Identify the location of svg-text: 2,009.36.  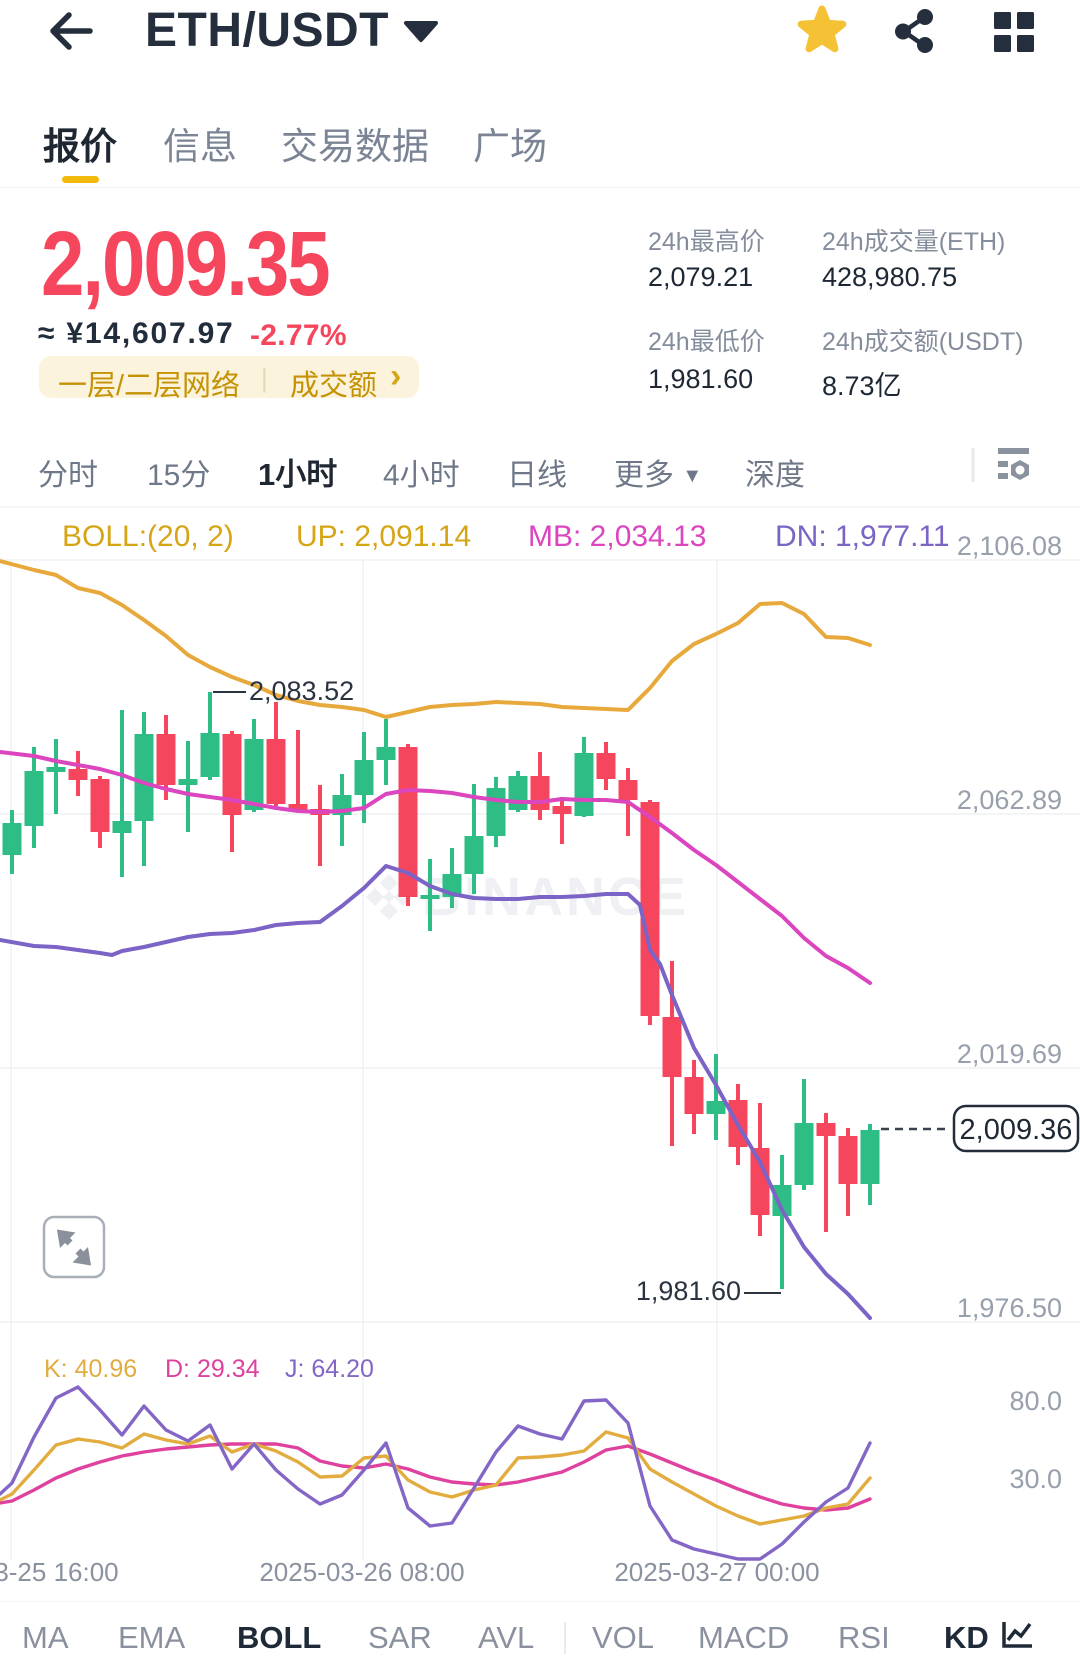
(1016, 1130).